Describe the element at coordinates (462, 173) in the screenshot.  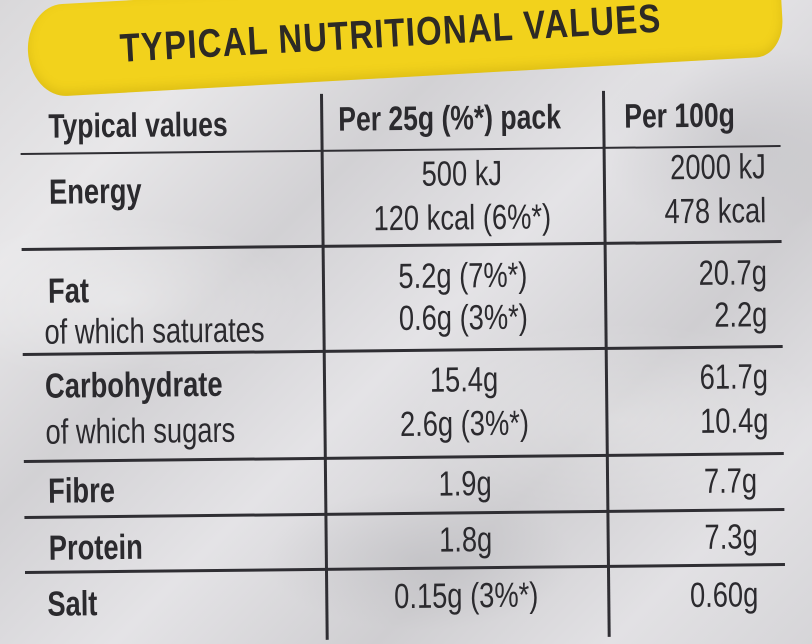
I see `energy-pack-kj: 500 kJ` at that location.